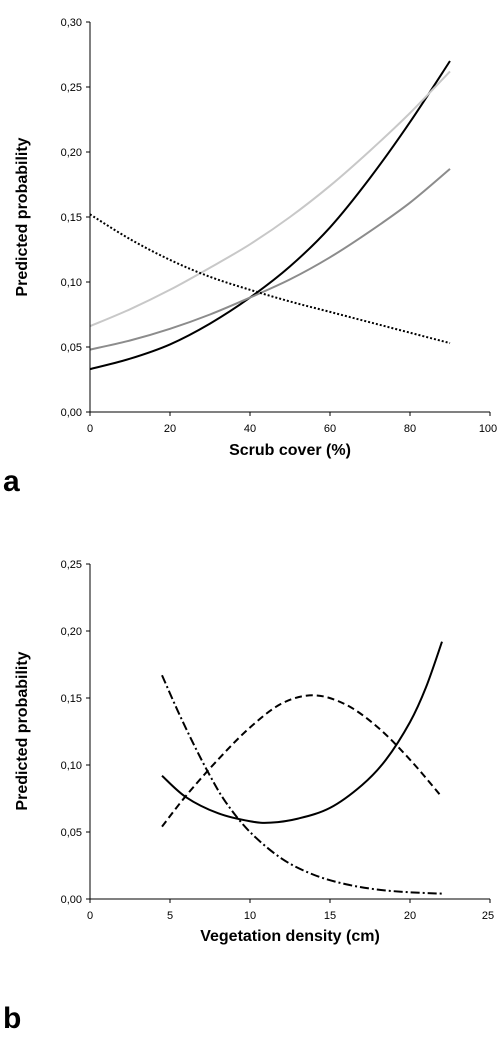 The width and height of the screenshot is (503, 1039). I want to click on x-axis-title-b: Vegetation density (cm), so click(290, 936).